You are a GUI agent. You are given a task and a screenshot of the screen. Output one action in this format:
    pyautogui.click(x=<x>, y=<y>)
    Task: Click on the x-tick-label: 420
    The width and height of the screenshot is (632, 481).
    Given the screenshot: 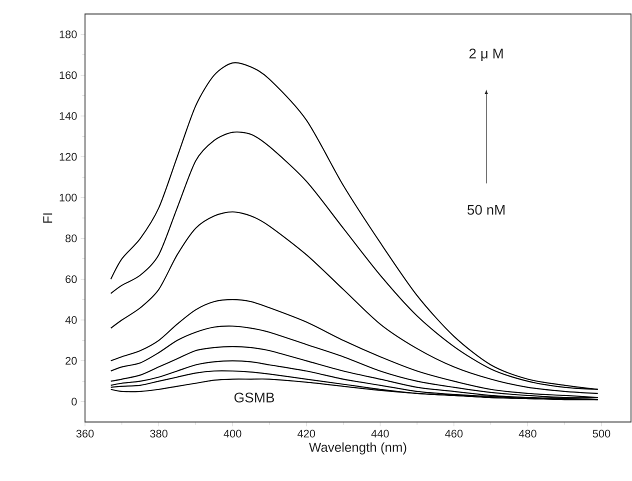 What is the action you would take?
    pyautogui.click(x=306, y=434)
    